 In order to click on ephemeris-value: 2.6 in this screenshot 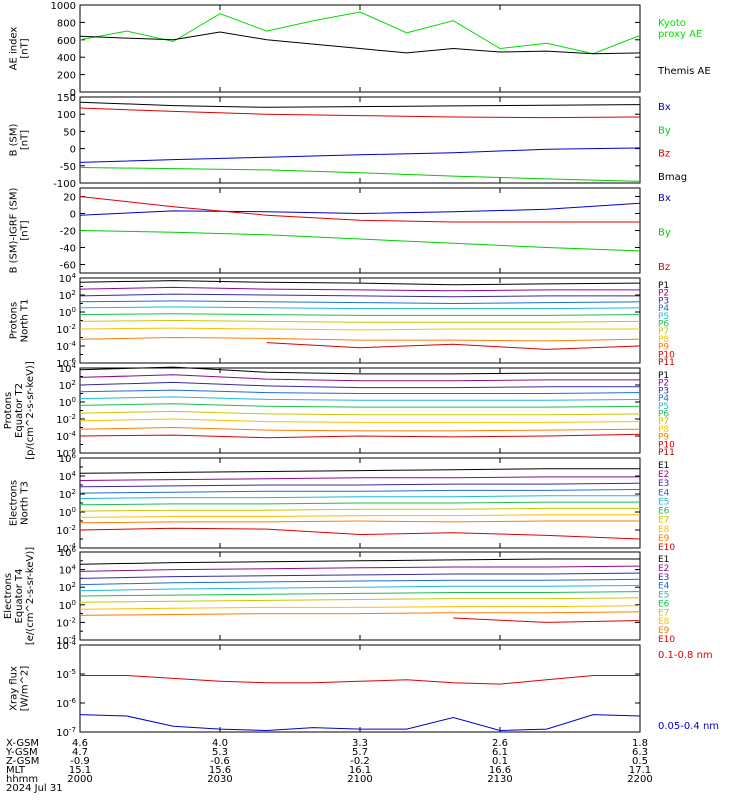, I will do `click(500, 743)`.